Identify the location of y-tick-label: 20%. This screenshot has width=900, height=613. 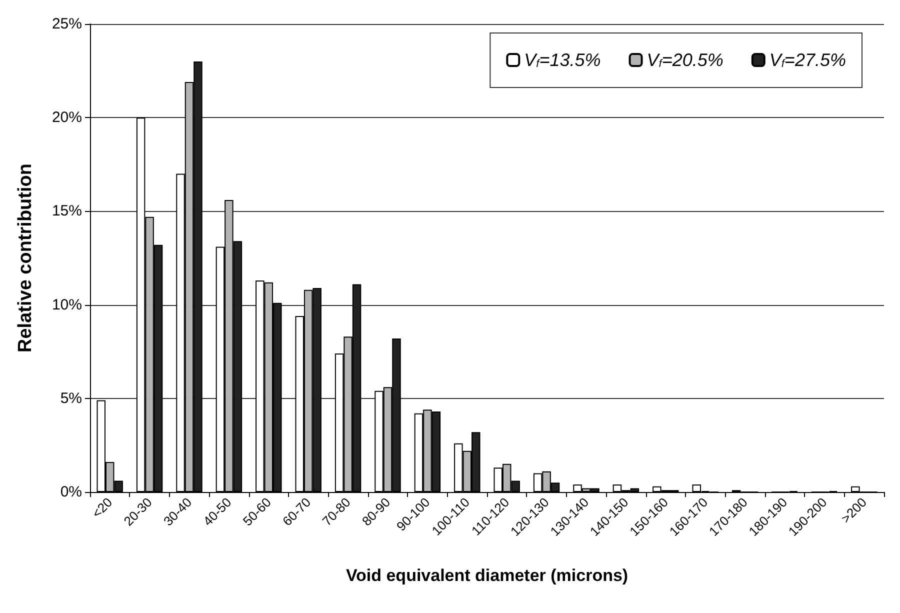
(67, 117).